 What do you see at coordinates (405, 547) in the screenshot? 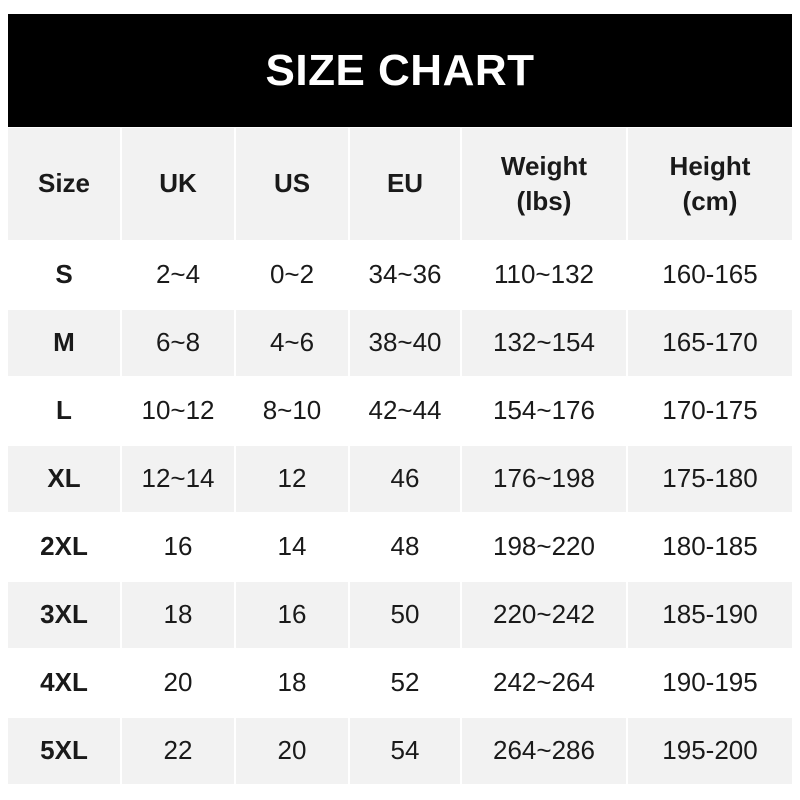
I see `table-cell: 48` at bounding box center [405, 547].